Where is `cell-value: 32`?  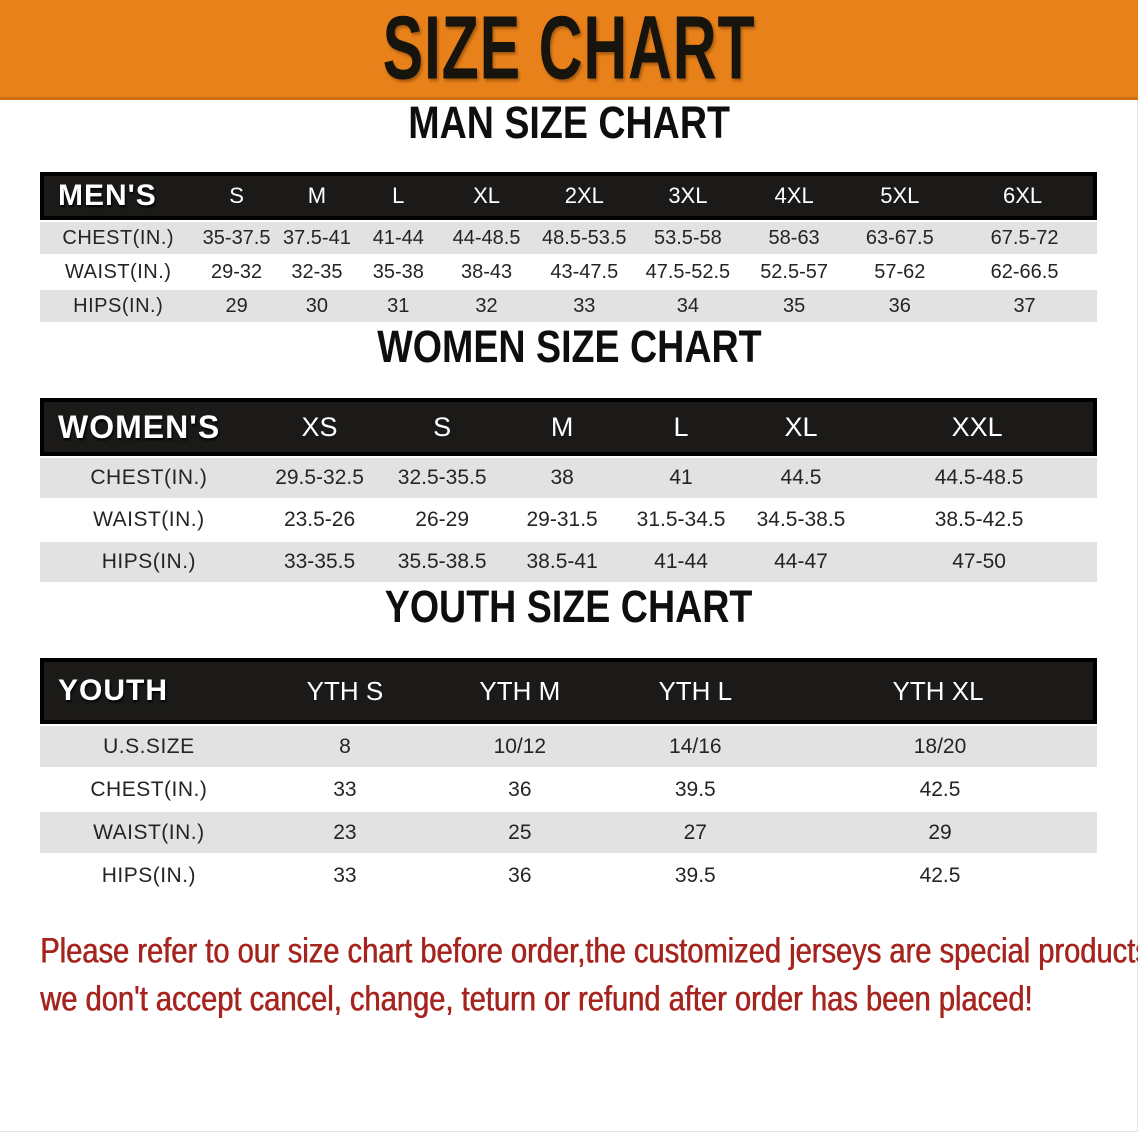 cell-value: 32 is located at coordinates (486, 306).